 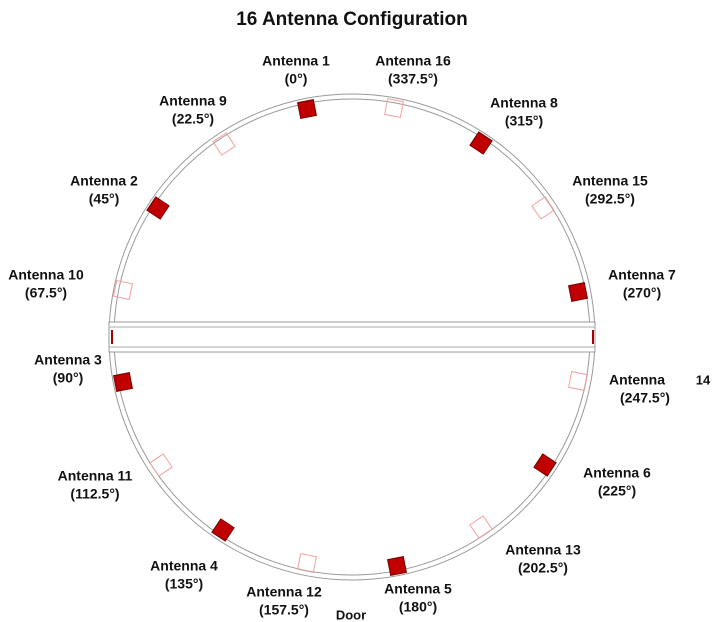 I want to click on antenna-name: Antenna 16, so click(x=413, y=61).